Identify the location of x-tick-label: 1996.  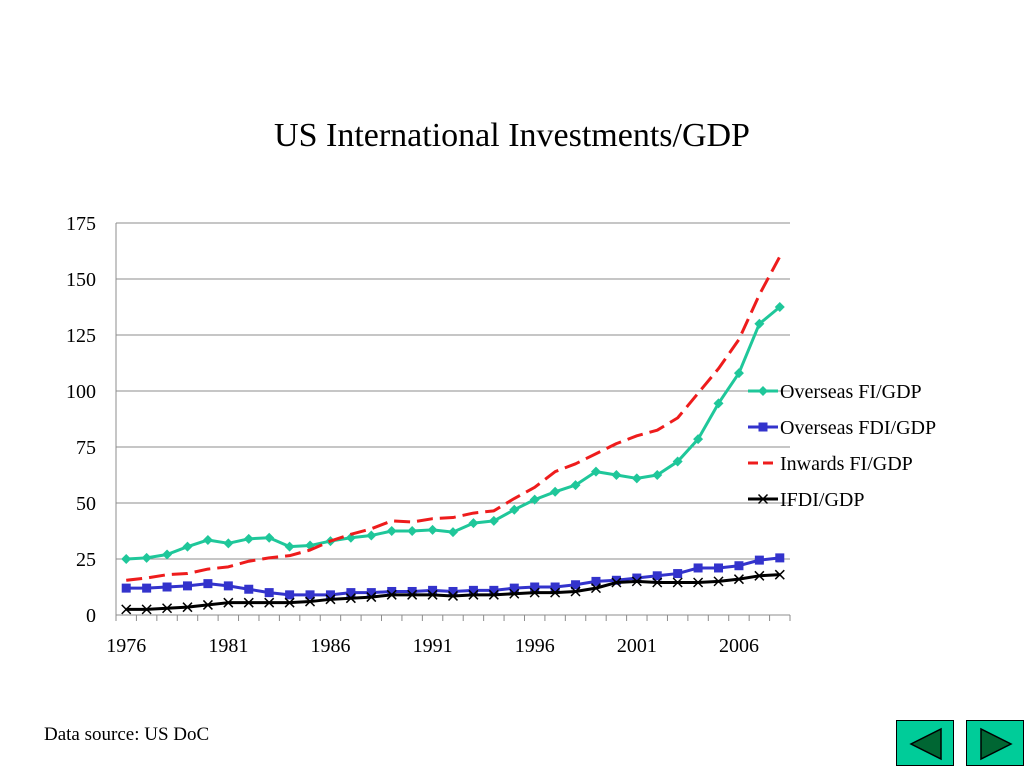
(535, 646).